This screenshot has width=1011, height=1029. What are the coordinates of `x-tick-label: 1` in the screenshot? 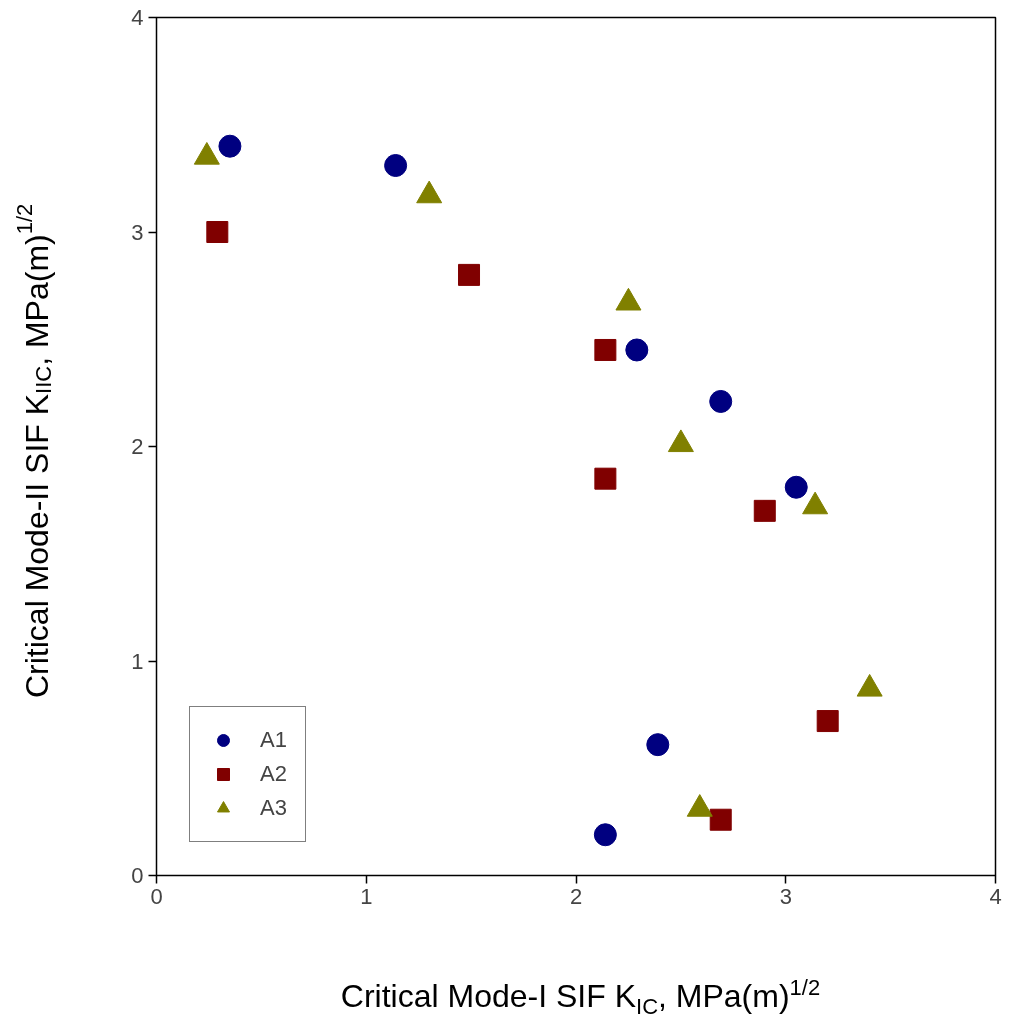 It's located at (366, 896).